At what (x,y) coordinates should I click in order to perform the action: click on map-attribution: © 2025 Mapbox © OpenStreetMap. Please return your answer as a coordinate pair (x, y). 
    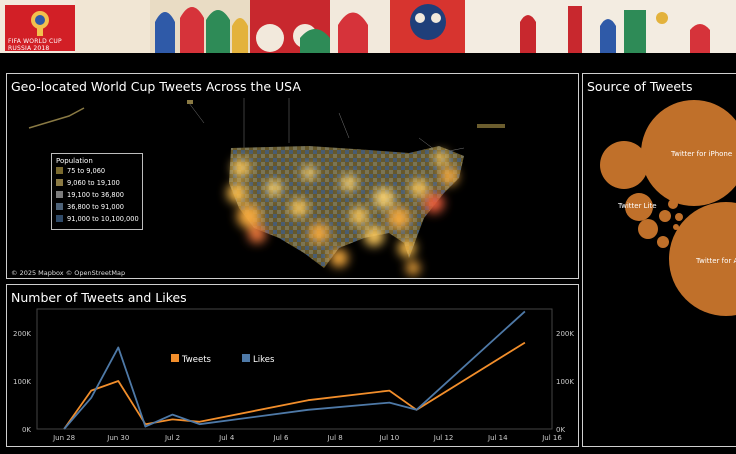
    Looking at the image, I should click on (68, 273).